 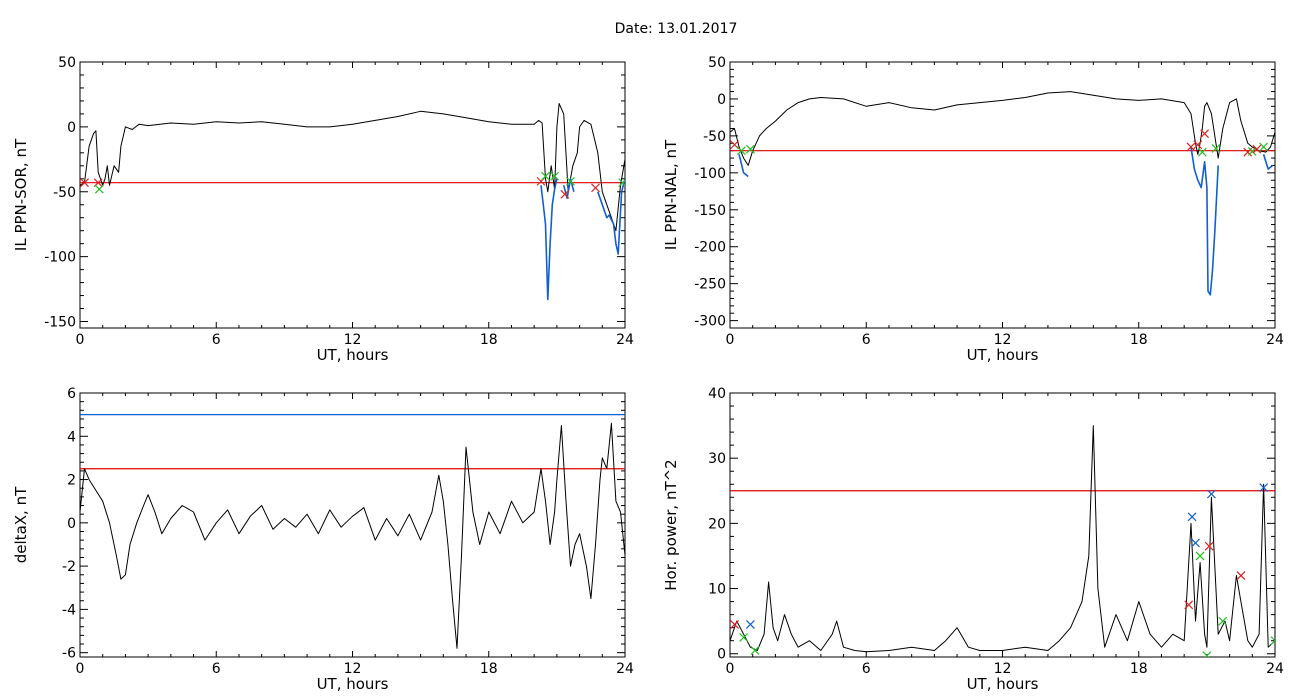 I want to click on y-tick-label: -6, so click(x=69, y=654).